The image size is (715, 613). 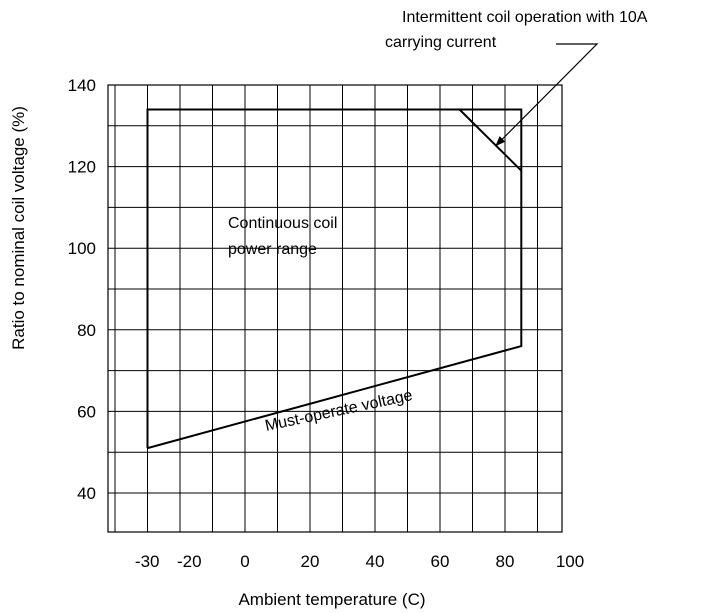 I want to click on annotation-continuous-line: power range, so click(x=272, y=249).